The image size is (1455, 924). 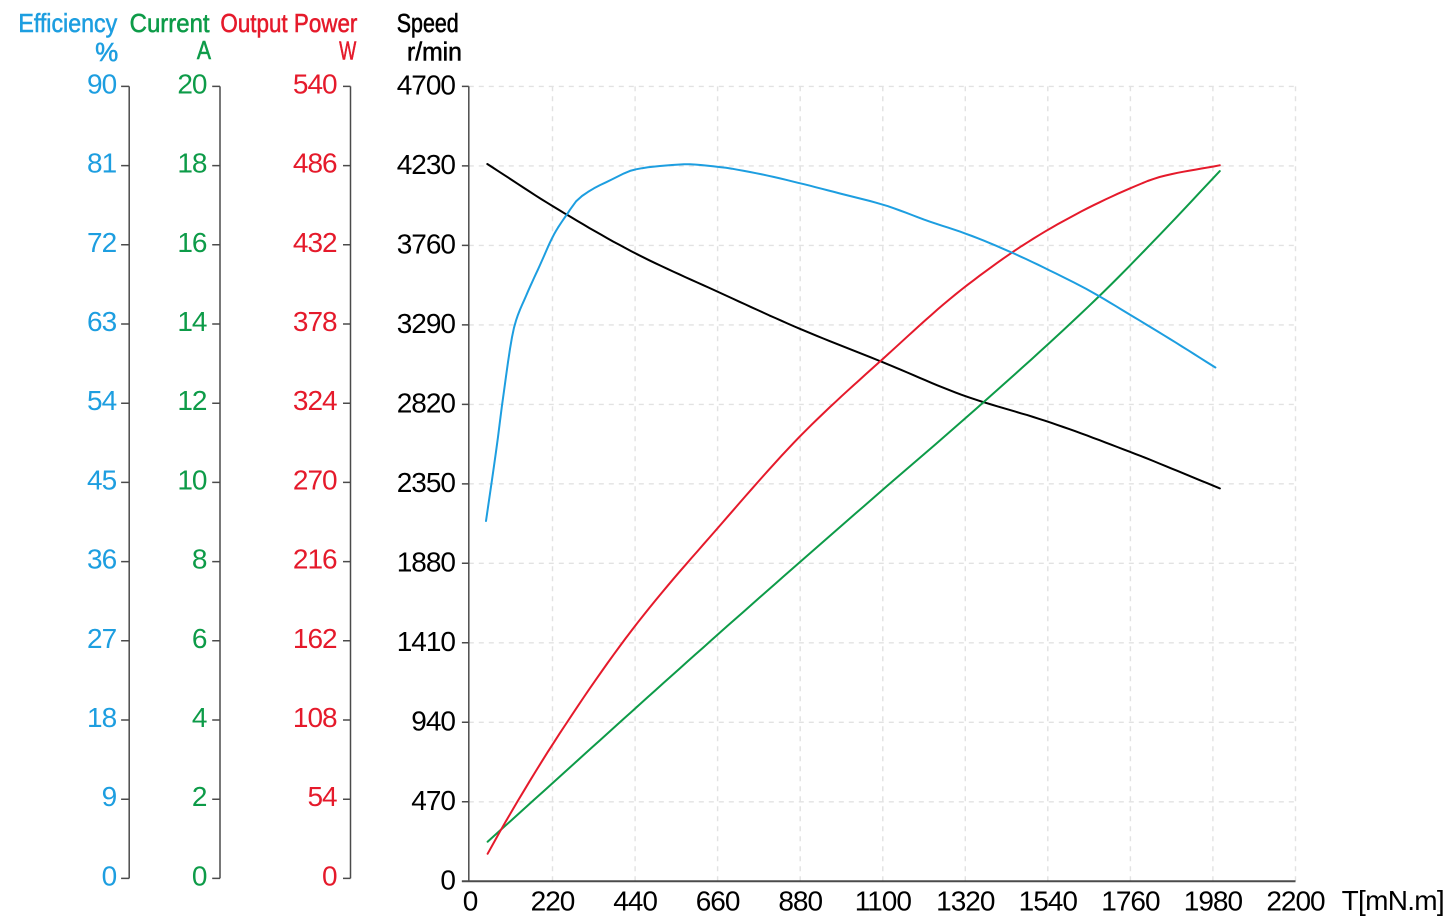 What do you see at coordinates (192, 242) in the screenshot?
I see `svg-text: 16` at bounding box center [192, 242].